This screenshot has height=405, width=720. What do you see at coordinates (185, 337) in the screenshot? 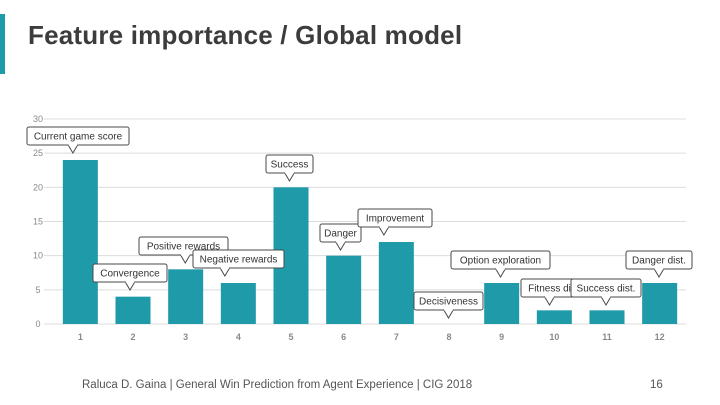
I see `x-tick-label: 3` at bounding box center [185, 337].